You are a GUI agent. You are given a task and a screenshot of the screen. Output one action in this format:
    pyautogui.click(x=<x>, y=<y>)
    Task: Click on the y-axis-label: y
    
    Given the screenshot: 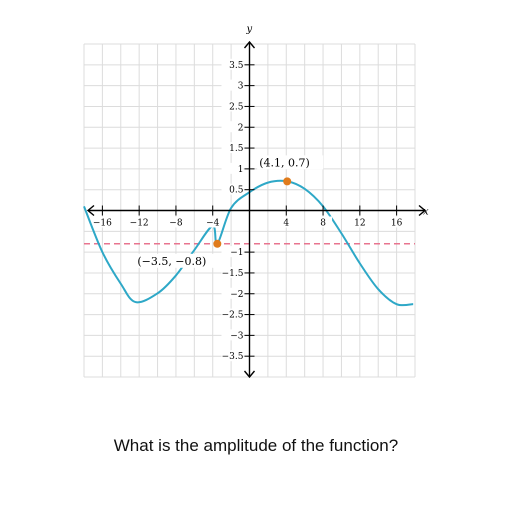 What is the action you would take?
    pyautogui.click(x=249, y=29)
    